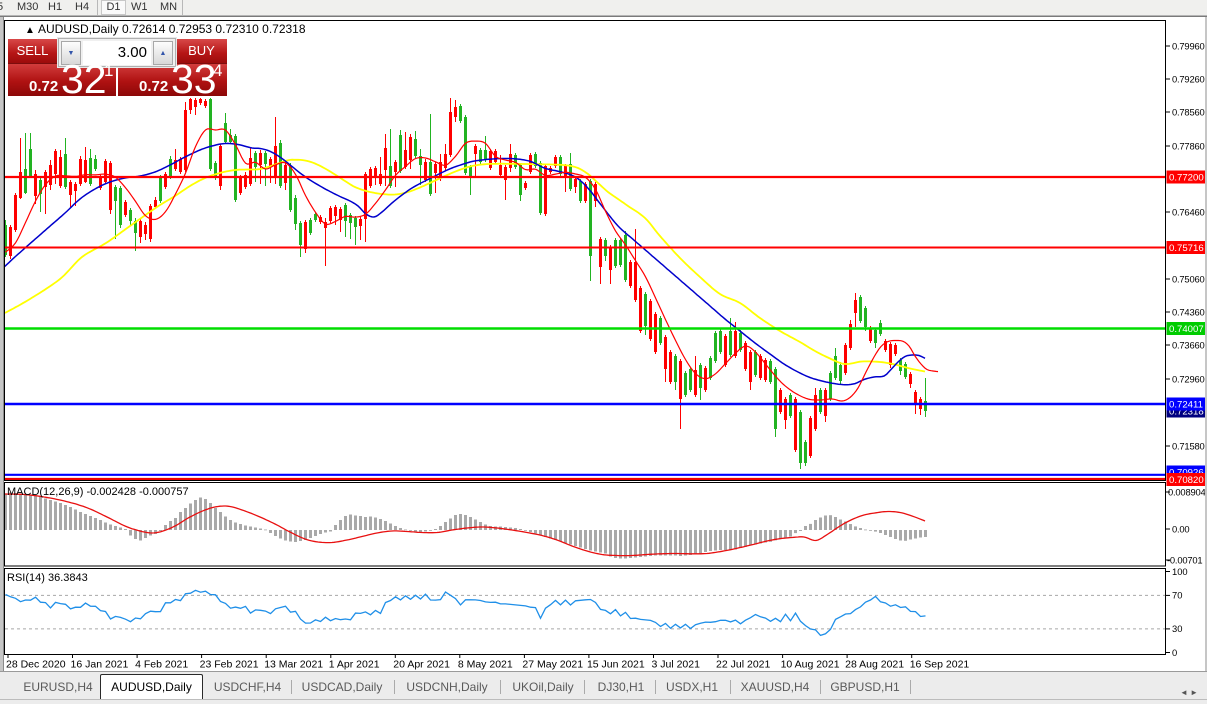 Image resolution: width=1207 pixels, height=704 pixels. Describe the element at coordinates (1188, 278) in the screenshot. I see `svg-text: 0.75060` at that location.